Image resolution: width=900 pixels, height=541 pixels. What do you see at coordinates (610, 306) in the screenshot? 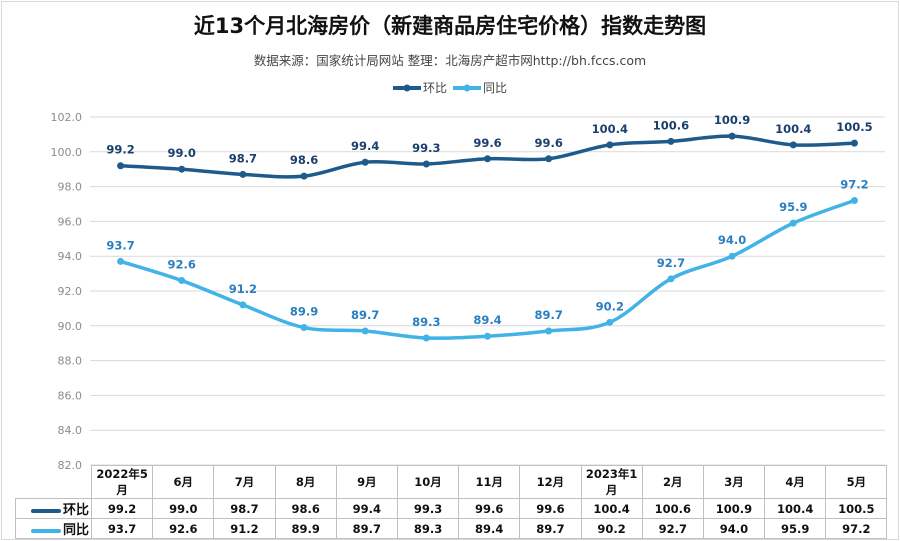
I see `data-label: 90.2` at bounding box center [610, 306].